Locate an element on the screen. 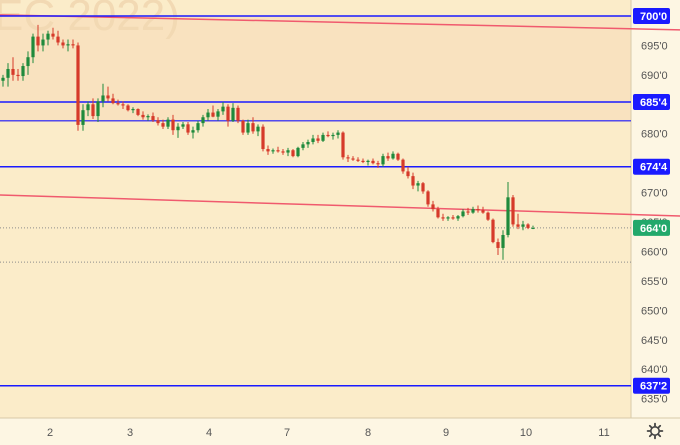 The height and width of the screenshot is (445, 680). price-badges: 700'0 685'4 674'4 637'2 664'0 is located at coordinates (651, 201).